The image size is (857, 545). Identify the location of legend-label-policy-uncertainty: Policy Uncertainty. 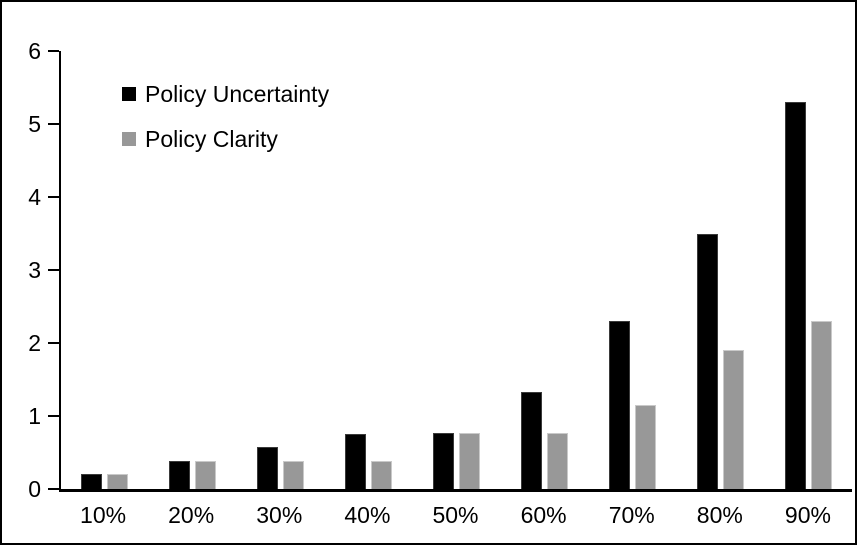
(237, 94).